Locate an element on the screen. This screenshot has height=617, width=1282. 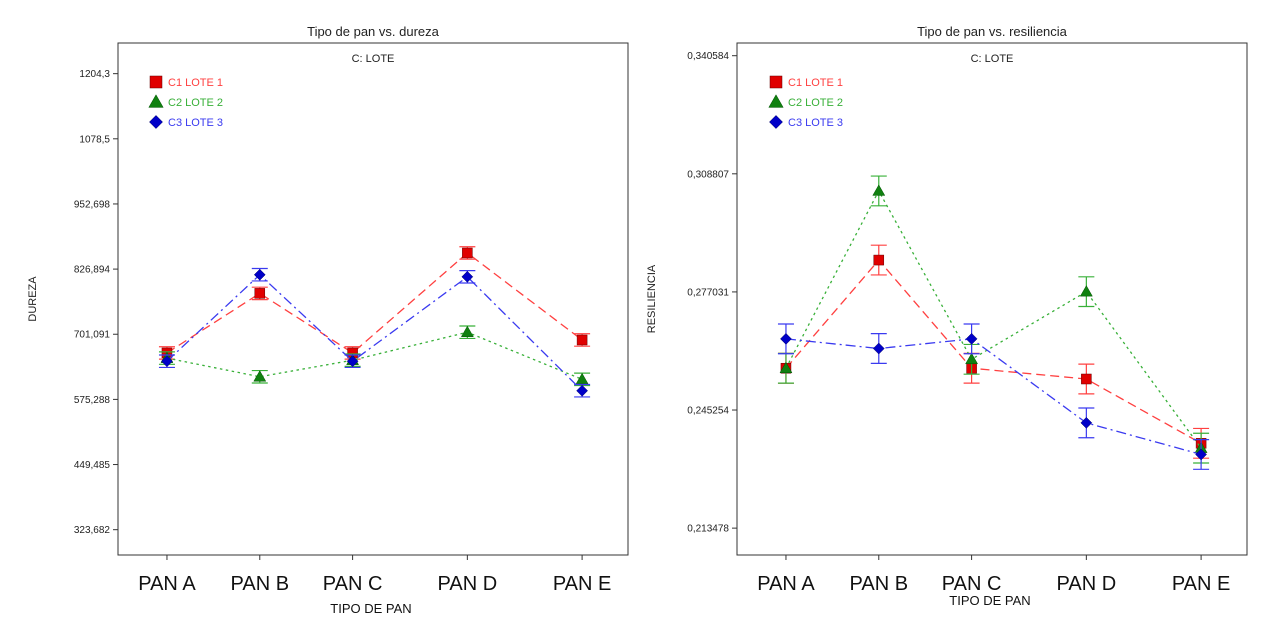
y-tick-label: 449,485 is located at coordinates (92, 465).